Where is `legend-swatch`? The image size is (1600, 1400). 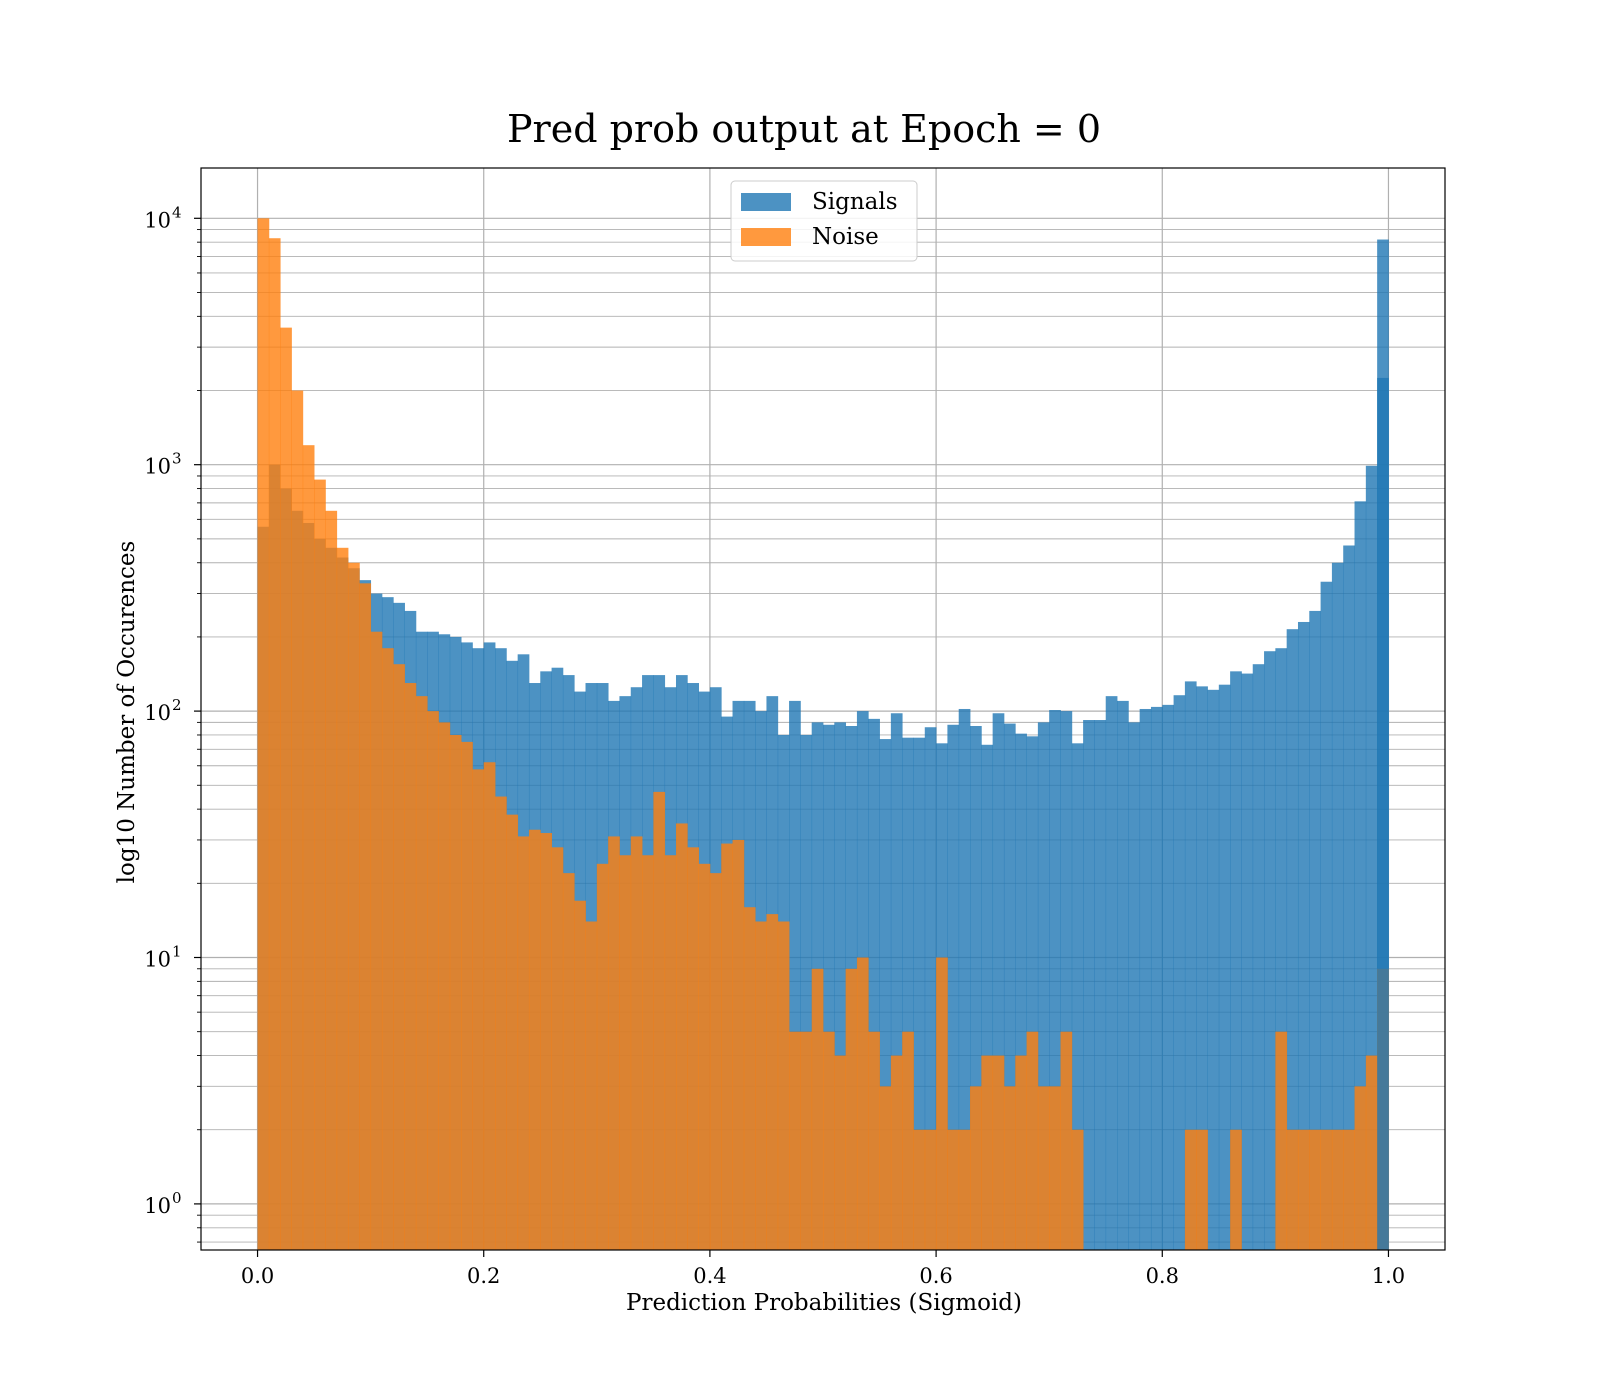
legend-swatch is located at coordinates (766, 202).